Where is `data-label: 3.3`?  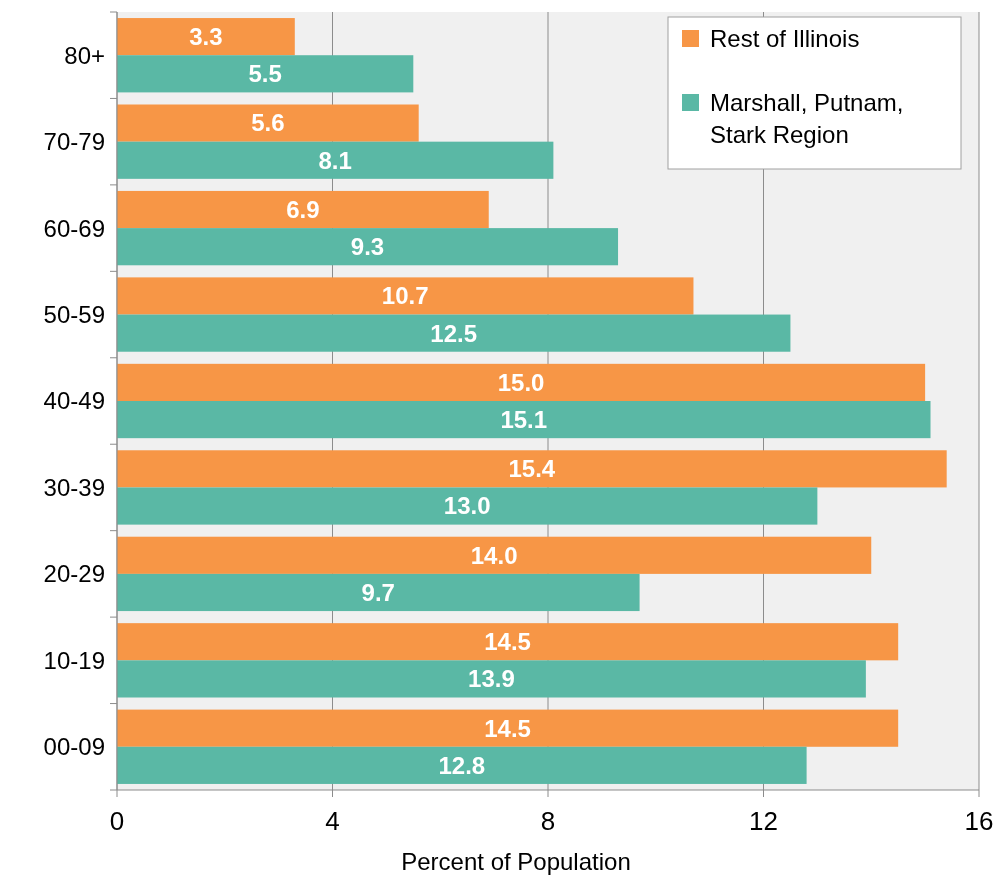 data-label: 3.3 is located at coordinates (206, 37).